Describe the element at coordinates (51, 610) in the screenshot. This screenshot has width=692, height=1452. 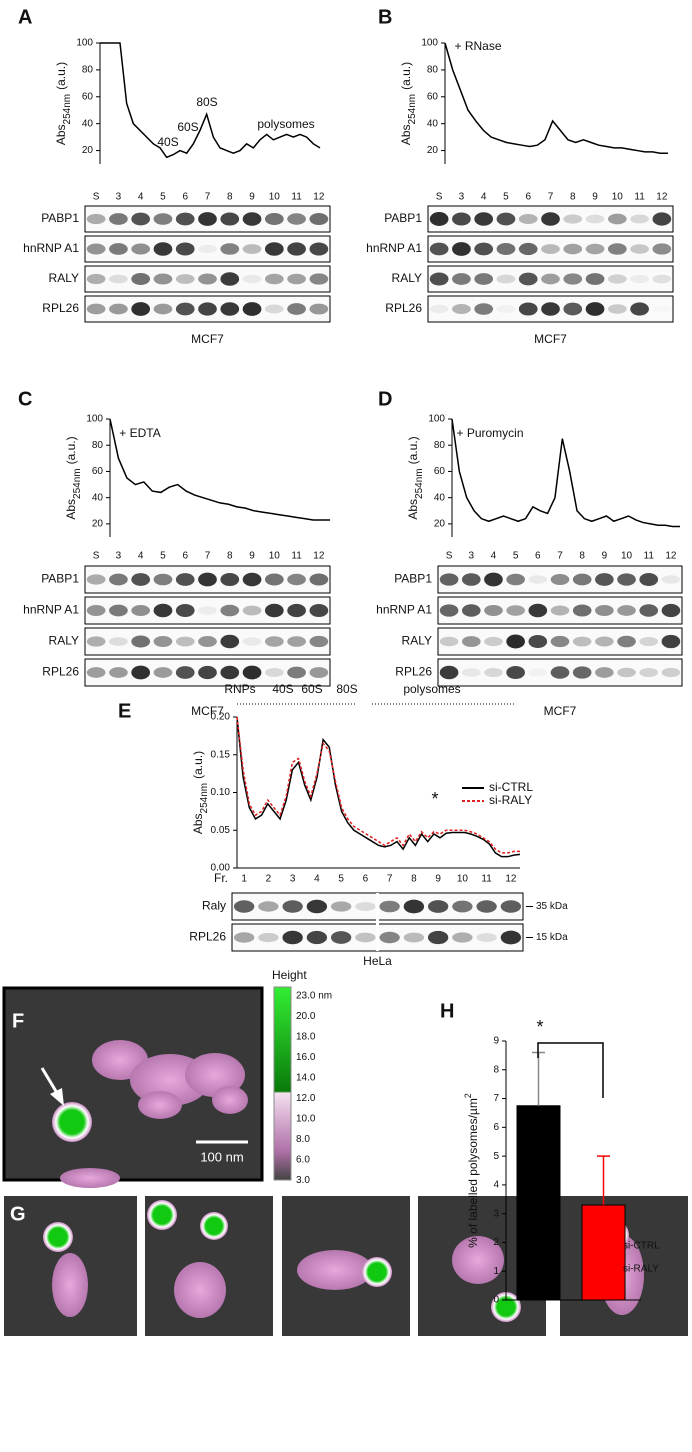
I see `blot-row-label: hnRNP A1` at that location.